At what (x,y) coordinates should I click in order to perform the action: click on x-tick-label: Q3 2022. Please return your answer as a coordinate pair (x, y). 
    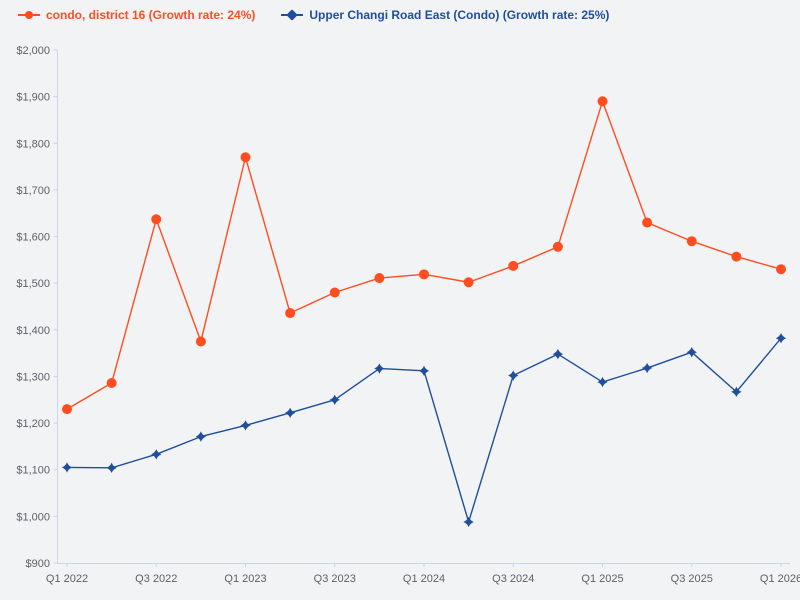
    Looking at the image, I should click on (156, 579).